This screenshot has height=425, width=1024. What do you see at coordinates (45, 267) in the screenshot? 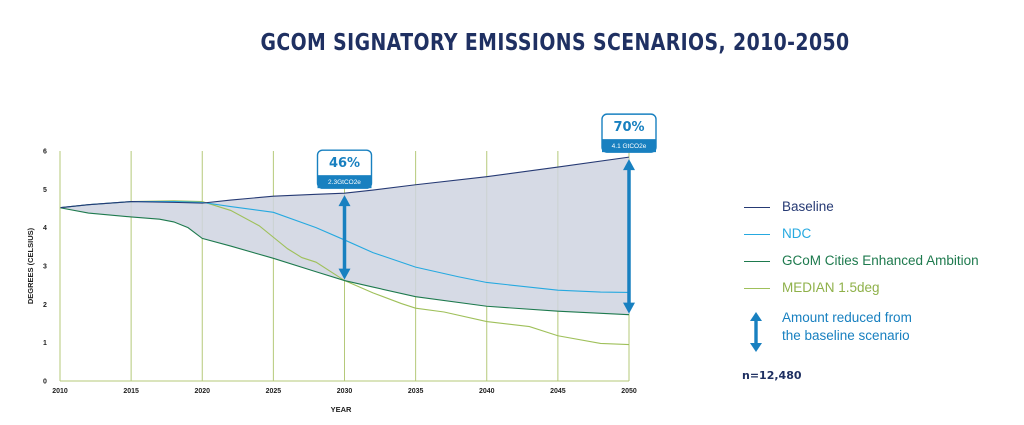
I see `y-tick-label: 3` at bounding box center [45, 267].